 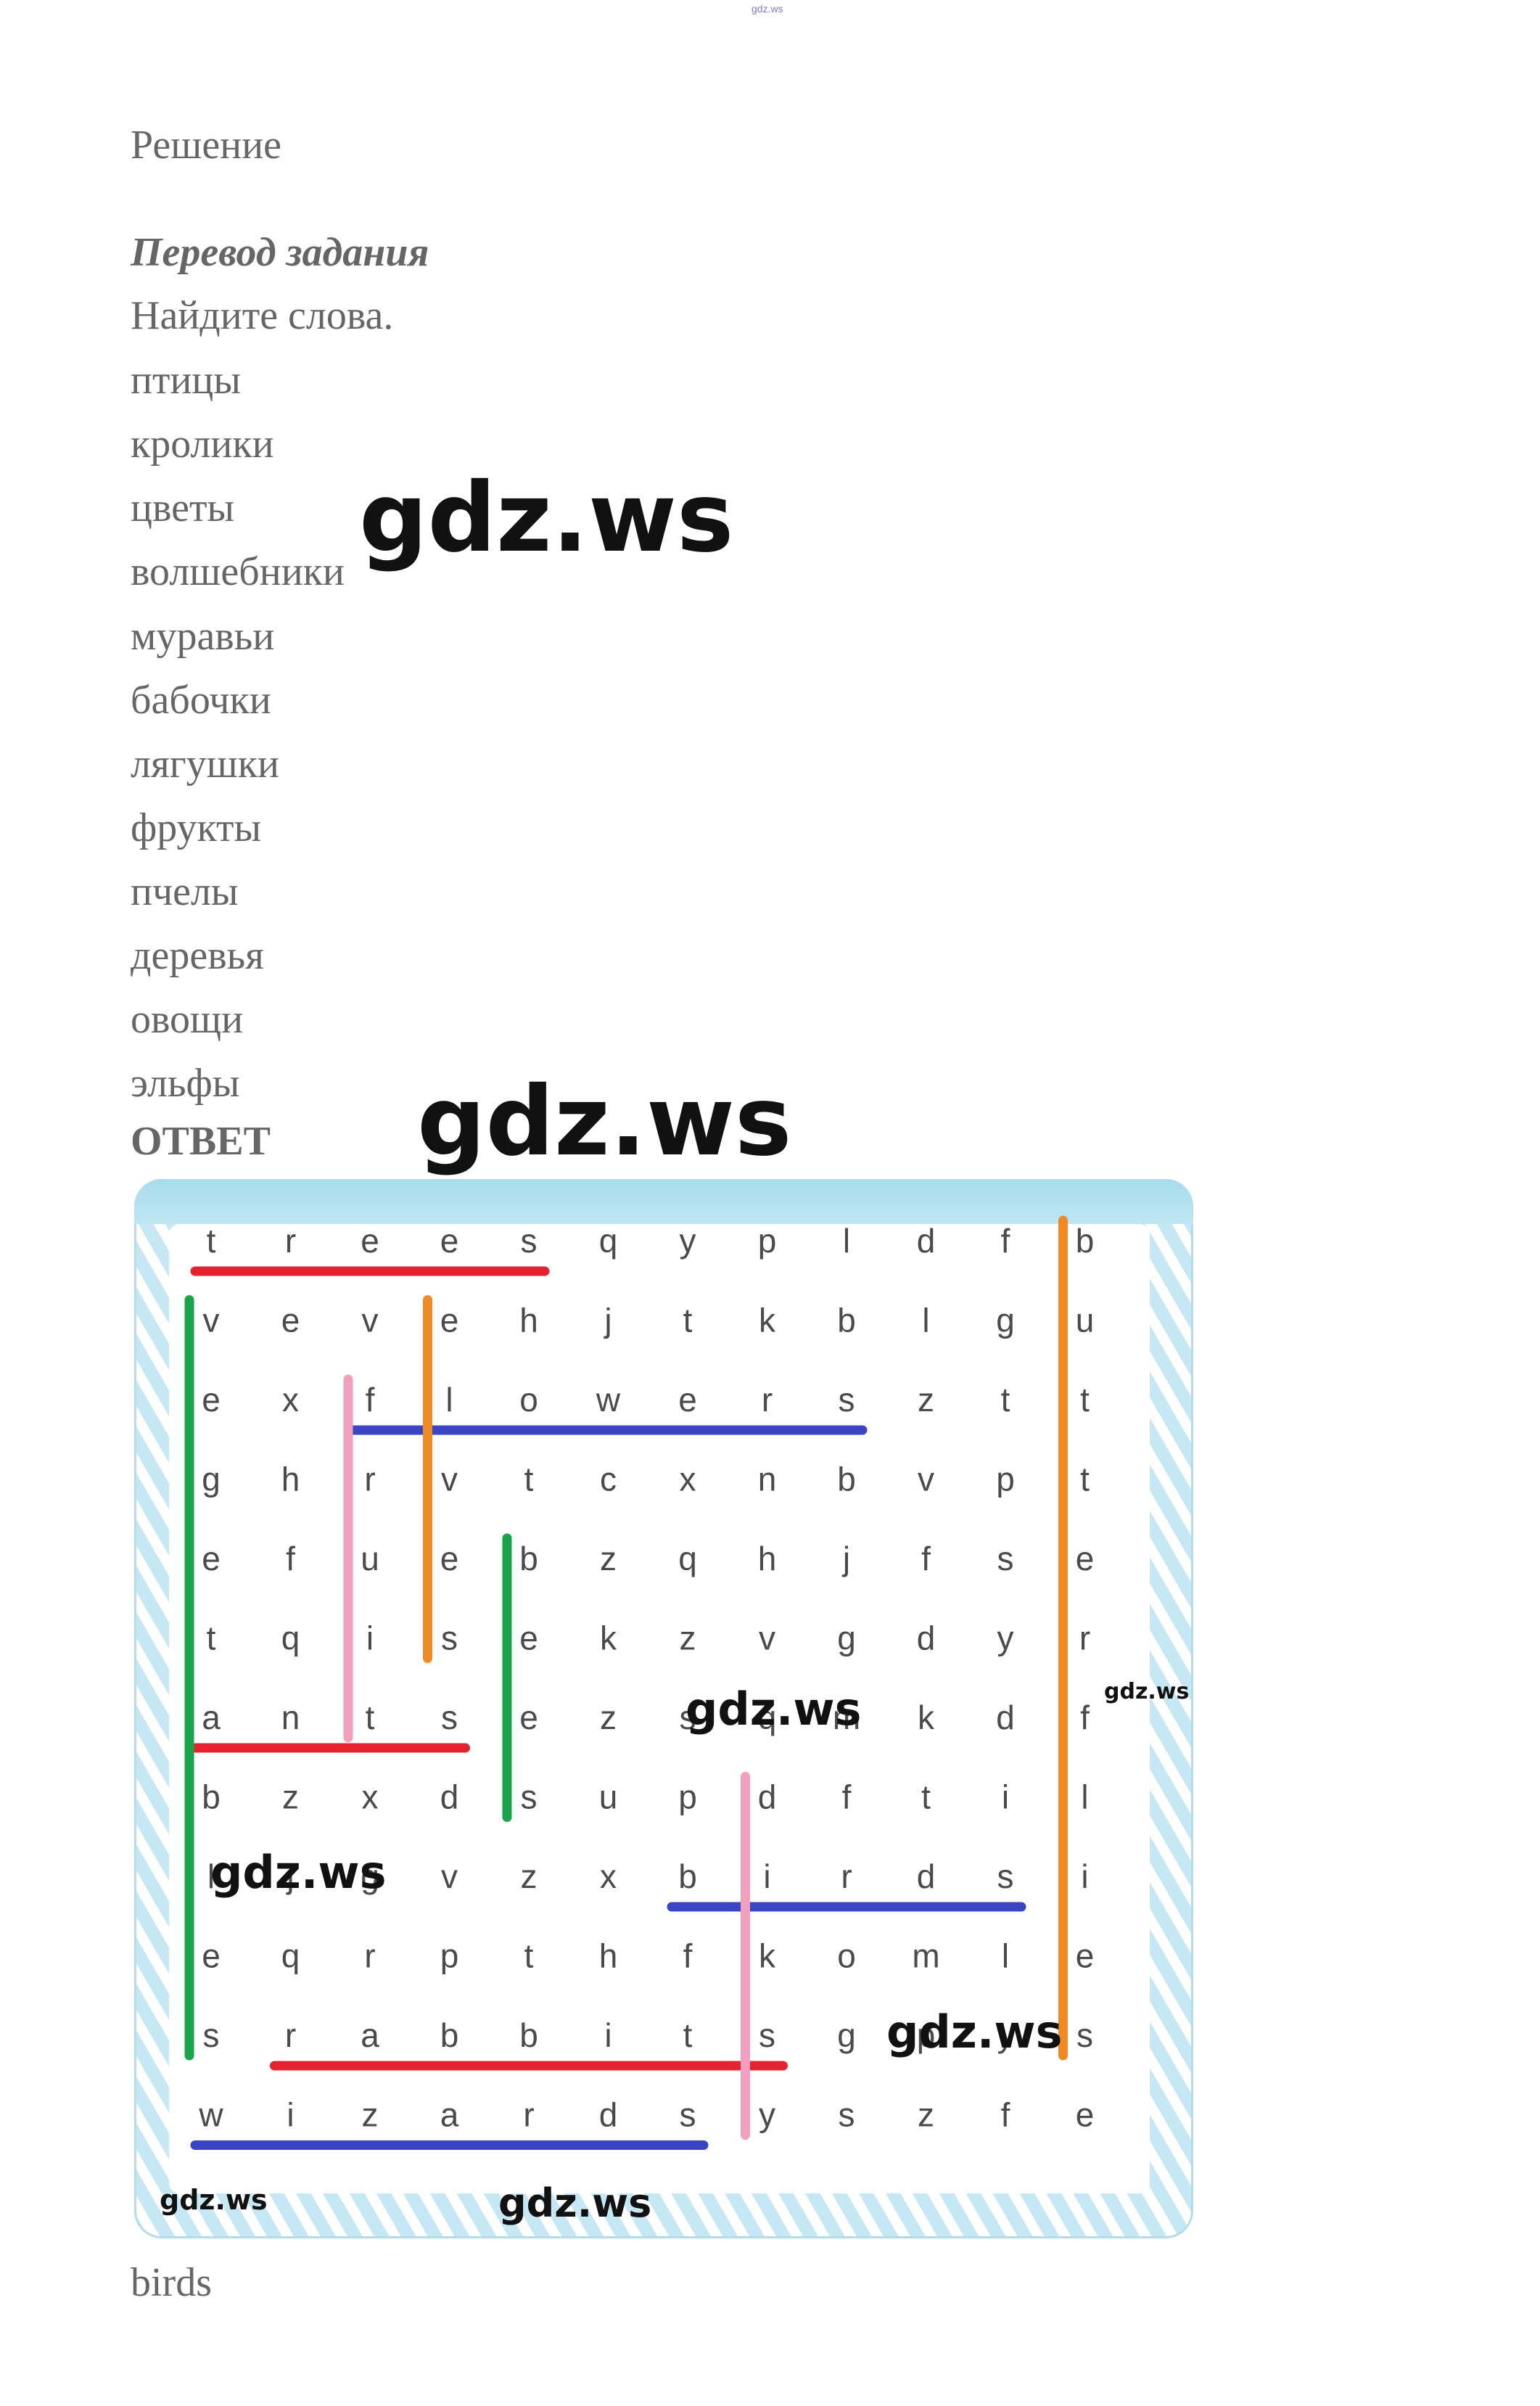 I want to click on word-list-item: овощи, so click(x=187, y=1019).